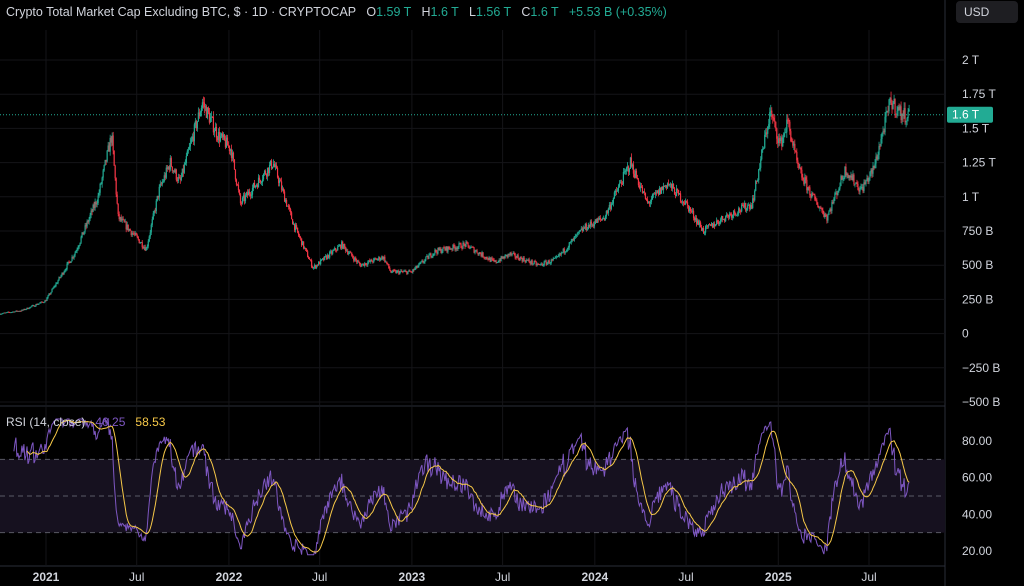 This screenshot has width=1024, height=586. Describe the element at coordinates (977, 265) in the screenshot. I see `y-tick-label: 500 B` at that location.